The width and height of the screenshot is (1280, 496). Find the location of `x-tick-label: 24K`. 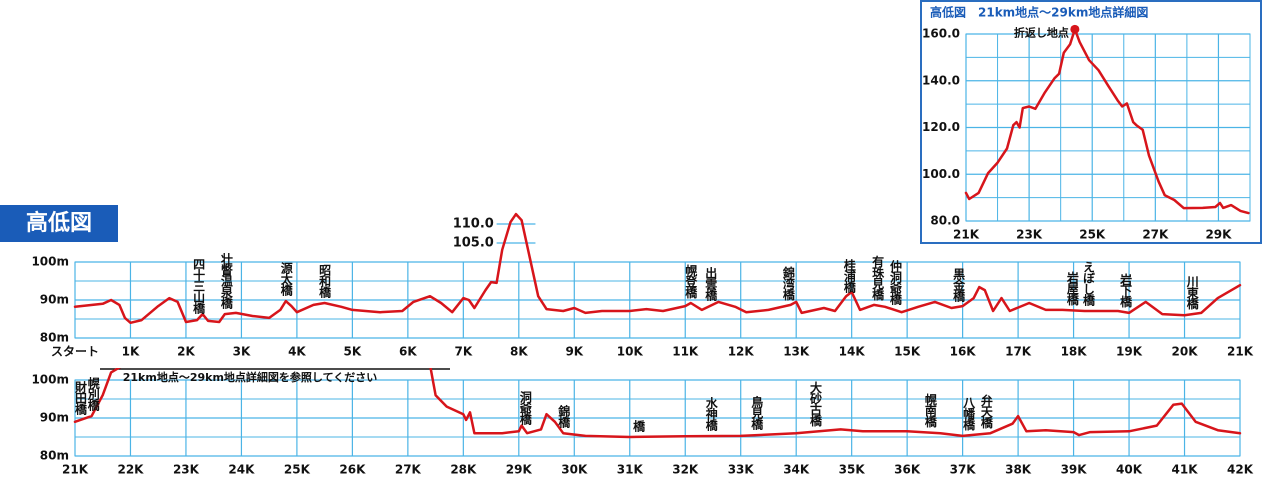

x-tick-label: 24K is located at coordinates (241, 470).